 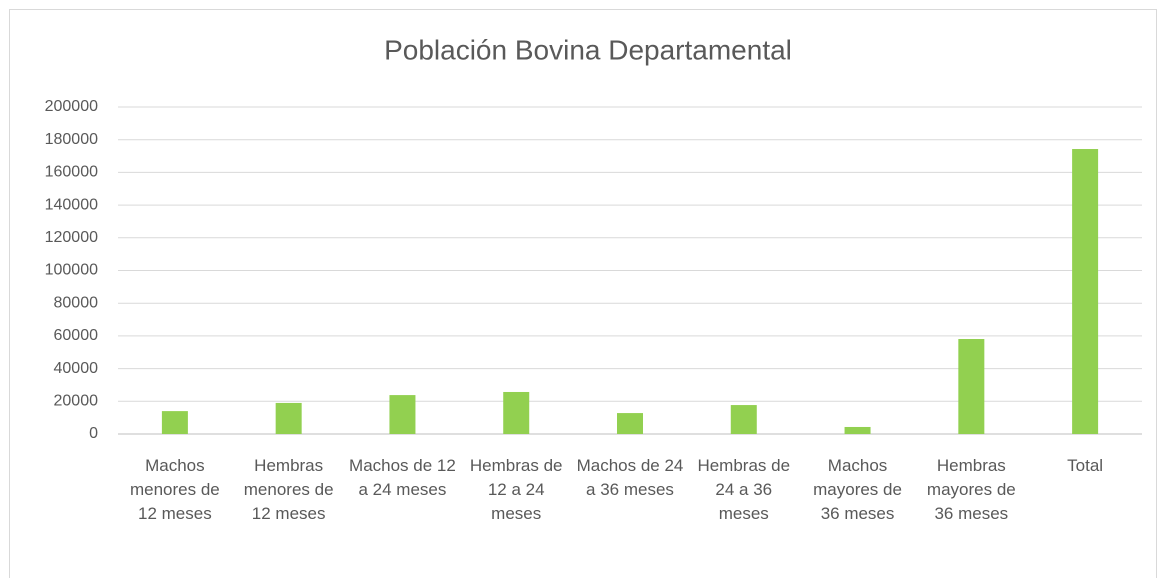 I want to click on x-tick-label: Hembras de 12 a 24 meses, so click(x=516, y=489).